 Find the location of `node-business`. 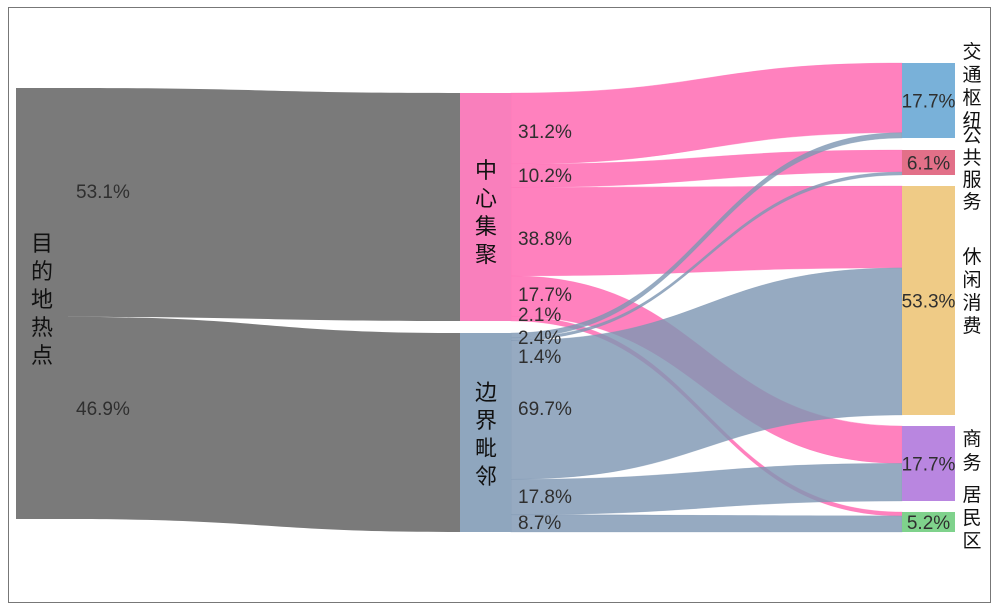

node-business is located at coordinates (928, 463).